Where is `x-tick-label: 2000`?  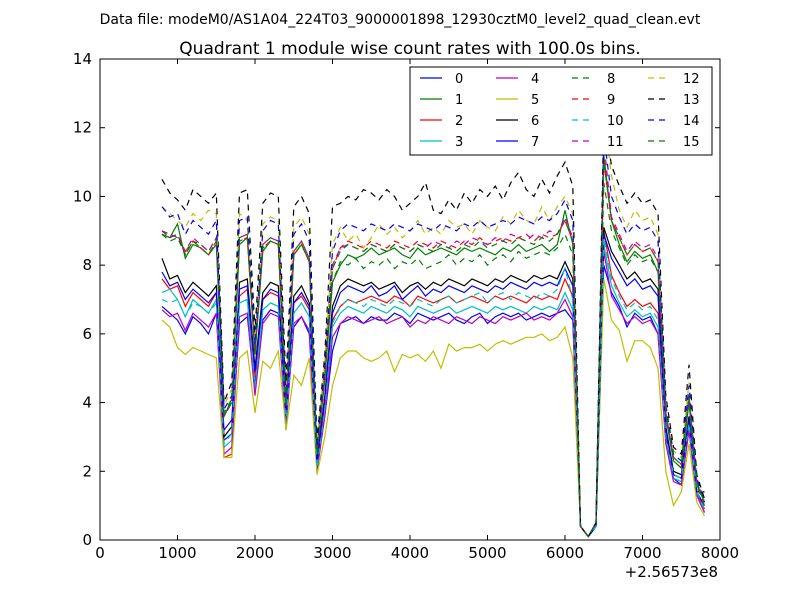
x-tick-label: 2000 is located at coordinates (255, 553).